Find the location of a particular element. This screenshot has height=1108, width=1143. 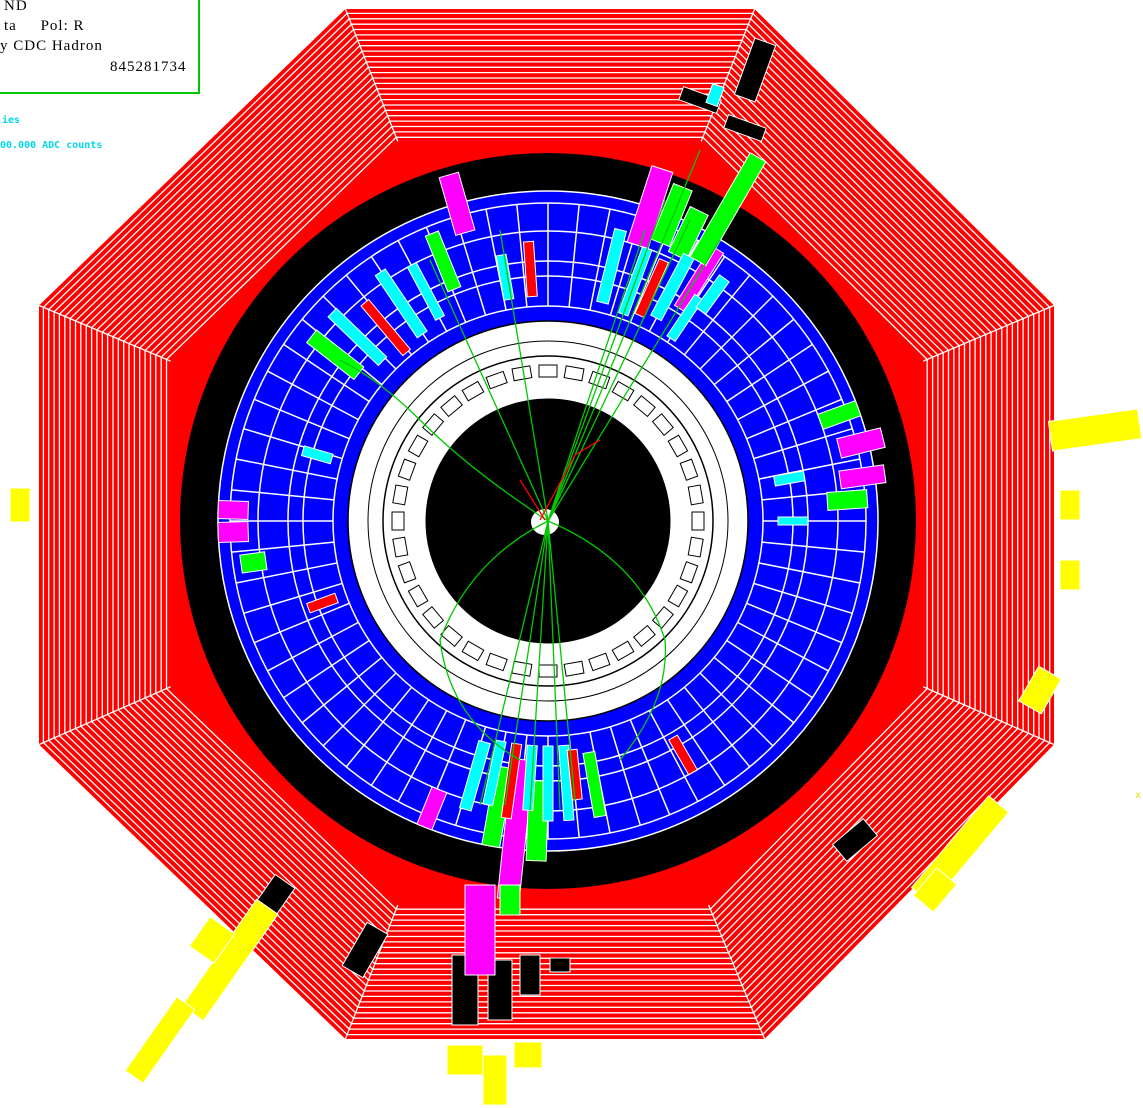

corner-mark: x is located at coordinates (1137, 795).